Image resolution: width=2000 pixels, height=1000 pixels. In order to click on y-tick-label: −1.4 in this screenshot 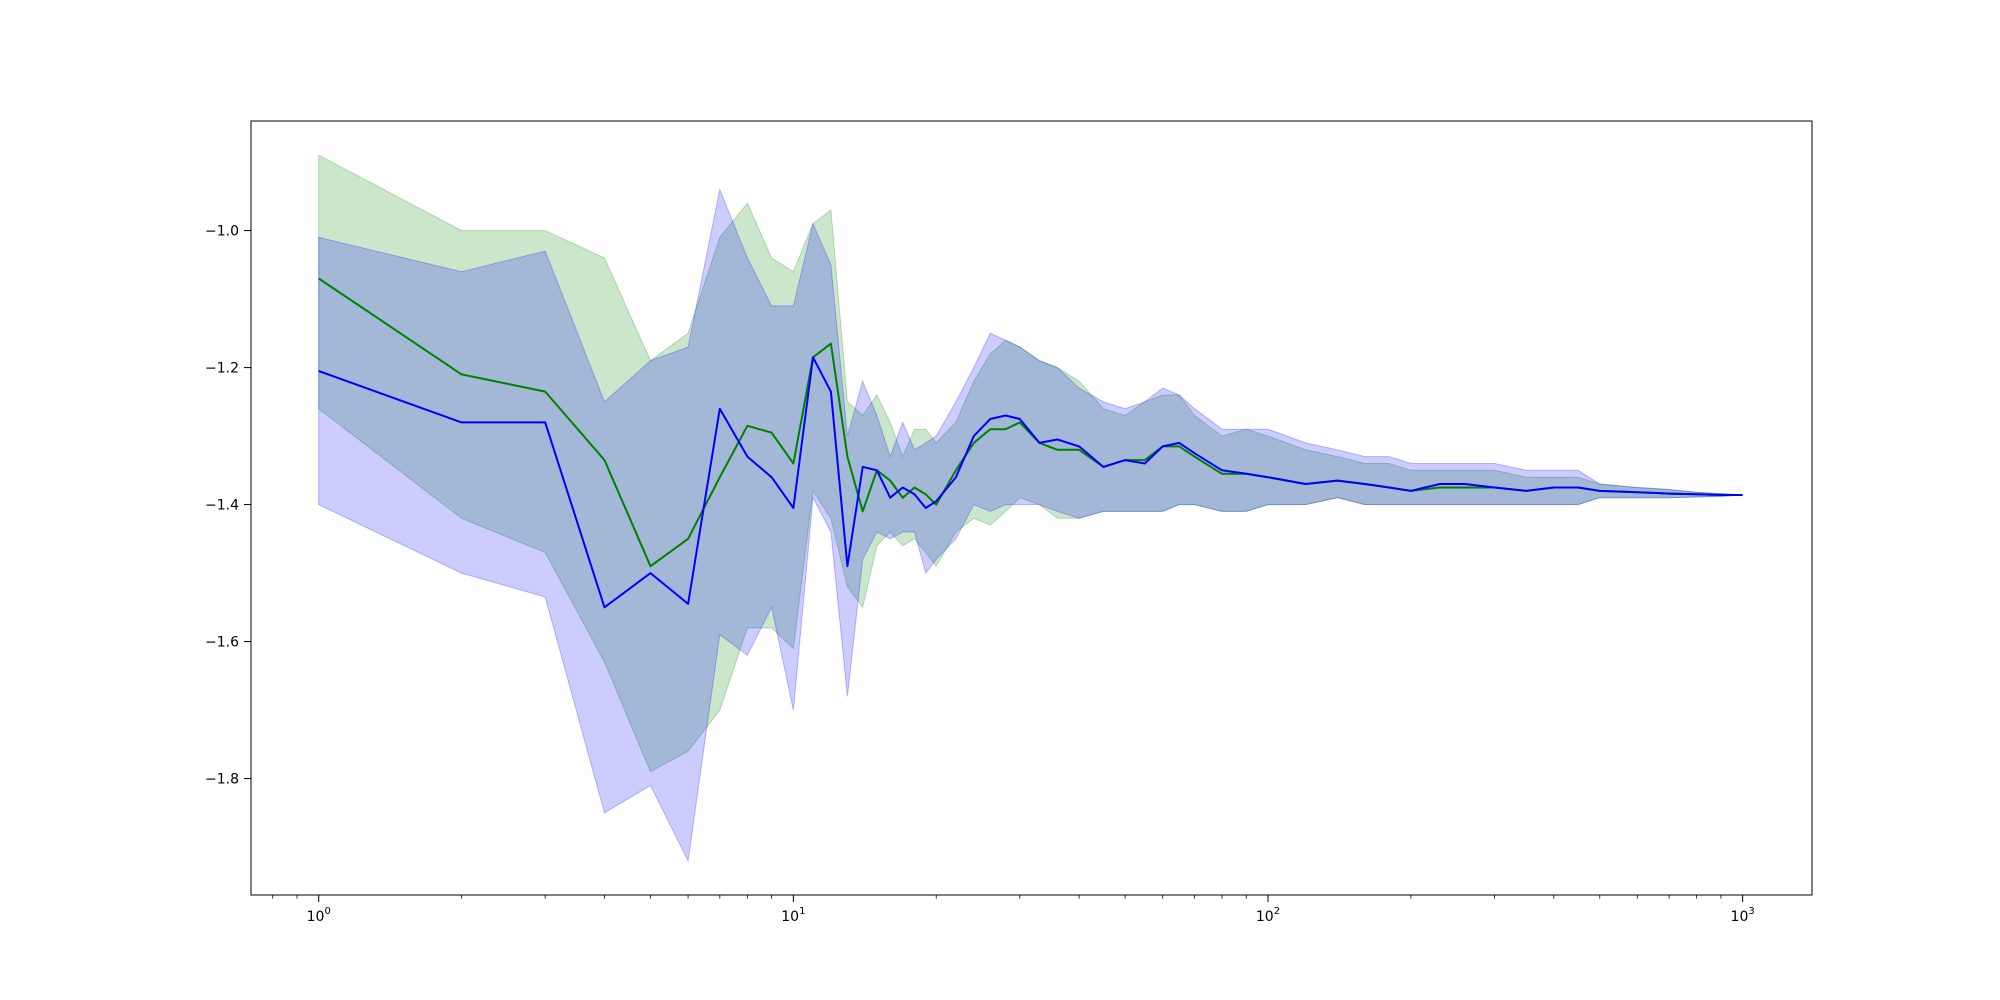, I will do `click(222, 506)`.